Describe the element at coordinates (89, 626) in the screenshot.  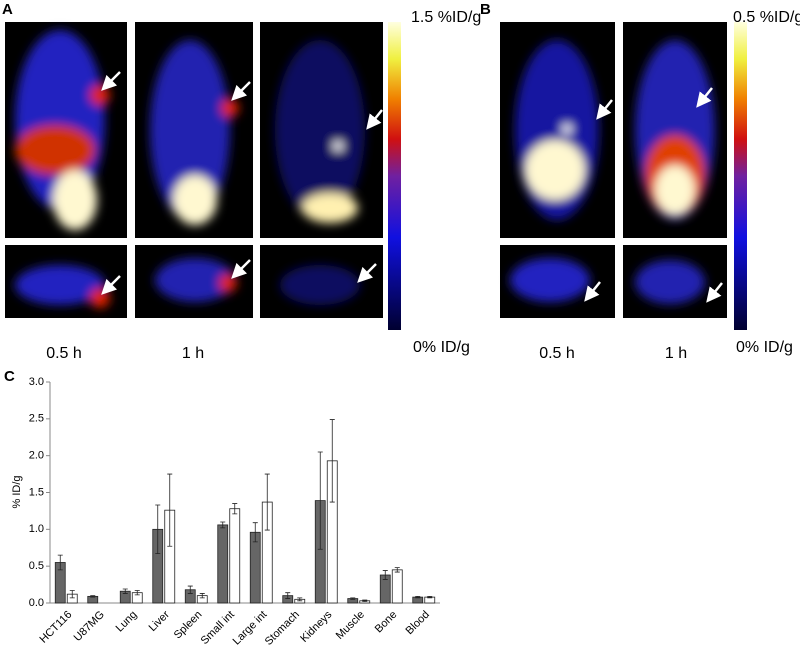
I see `x-tick-label: U87MG` at that location.